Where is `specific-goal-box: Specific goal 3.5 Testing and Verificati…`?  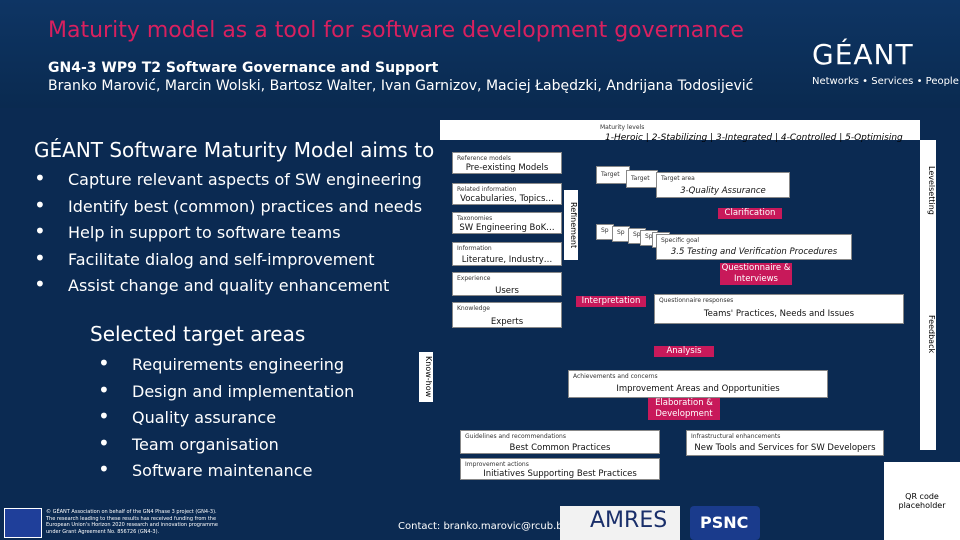 specific-goal-box: Specific goal 3.5 Testing and Verificati… is located at coordinates (754, 247).